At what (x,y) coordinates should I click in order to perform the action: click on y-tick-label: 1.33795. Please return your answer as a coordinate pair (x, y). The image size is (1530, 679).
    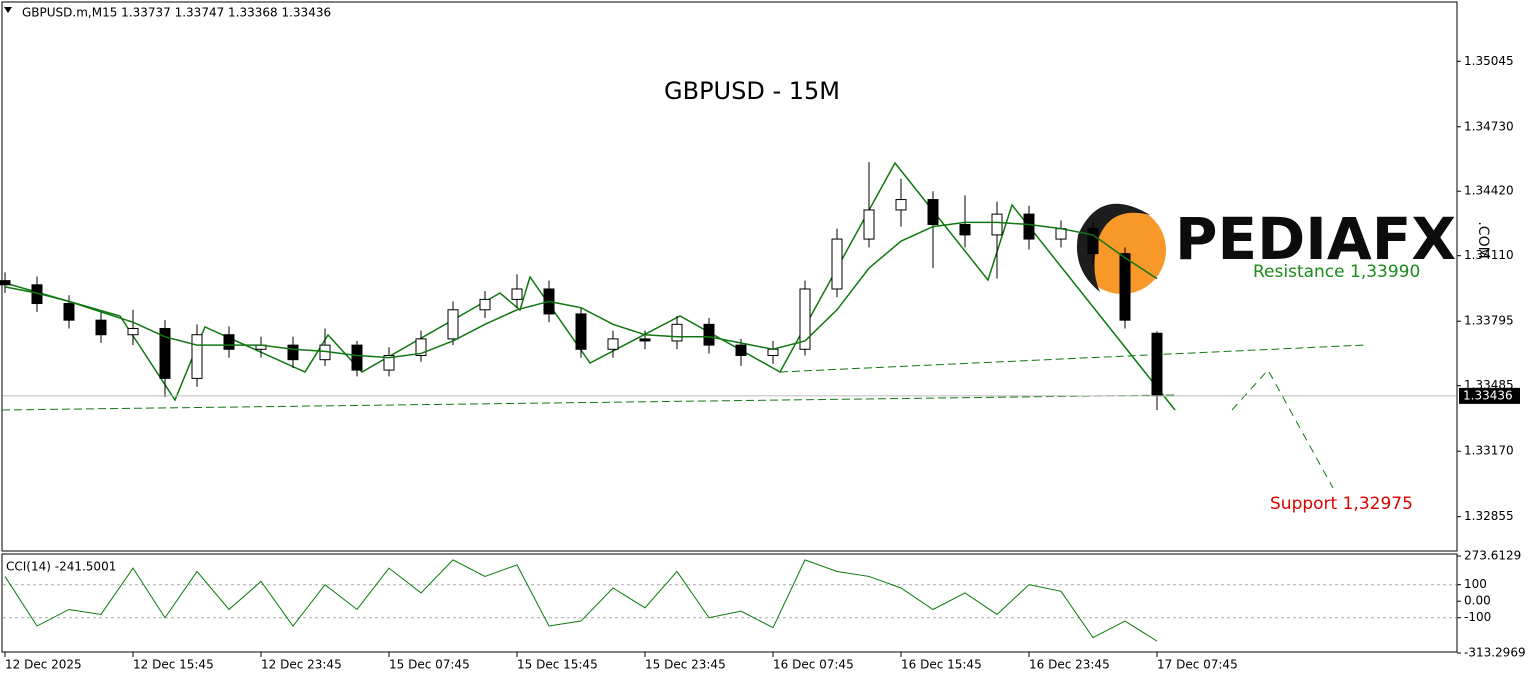
    Looking at the image, I should click on (1489, 321).